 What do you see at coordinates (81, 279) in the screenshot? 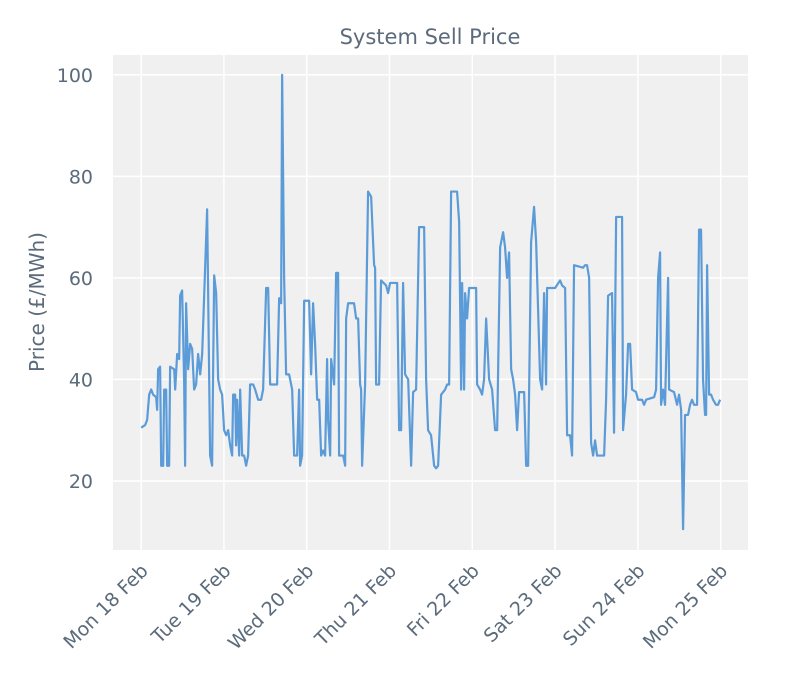
I see `y-tick-label: 60` at bounding box center [81, 279].